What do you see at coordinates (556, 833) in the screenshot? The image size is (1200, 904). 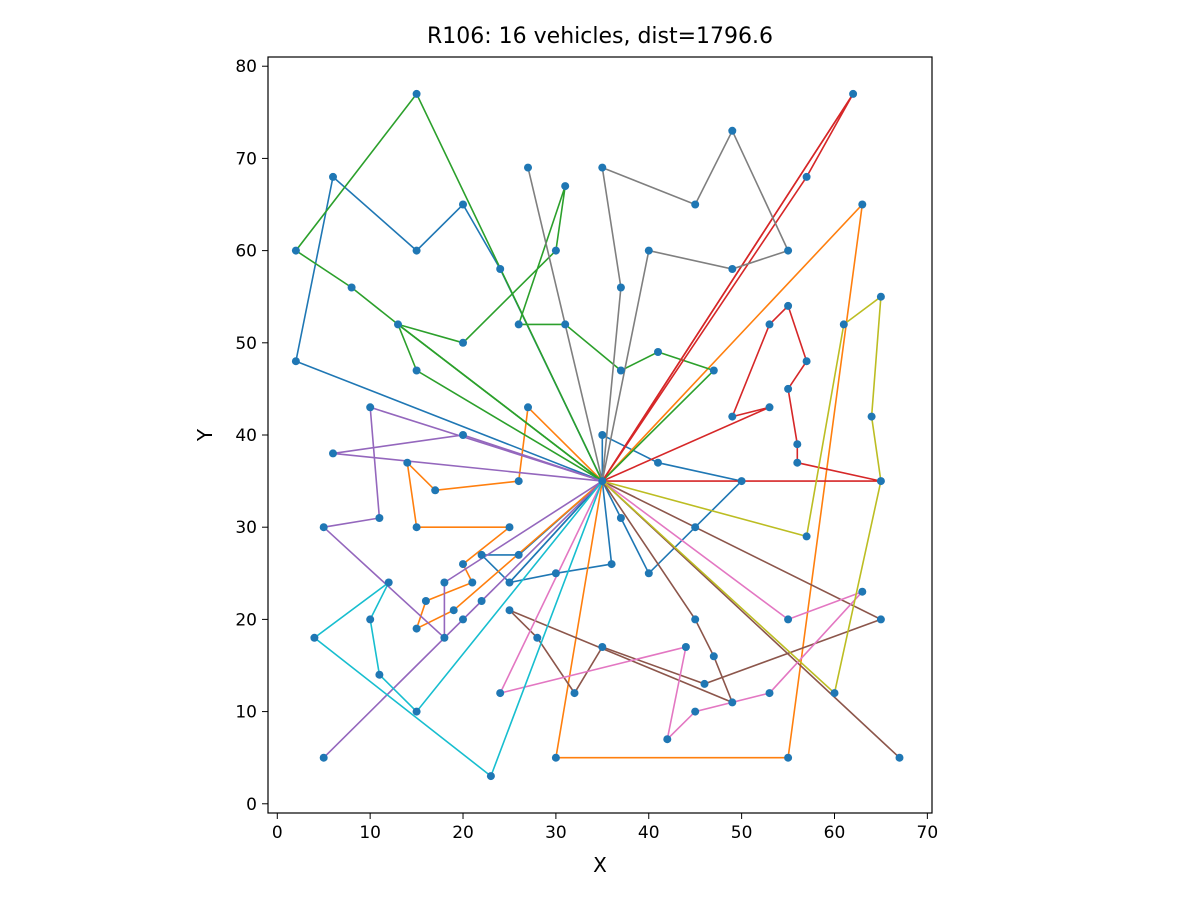 I see `x-tick-label: 30` at bounding box center [556, 833].